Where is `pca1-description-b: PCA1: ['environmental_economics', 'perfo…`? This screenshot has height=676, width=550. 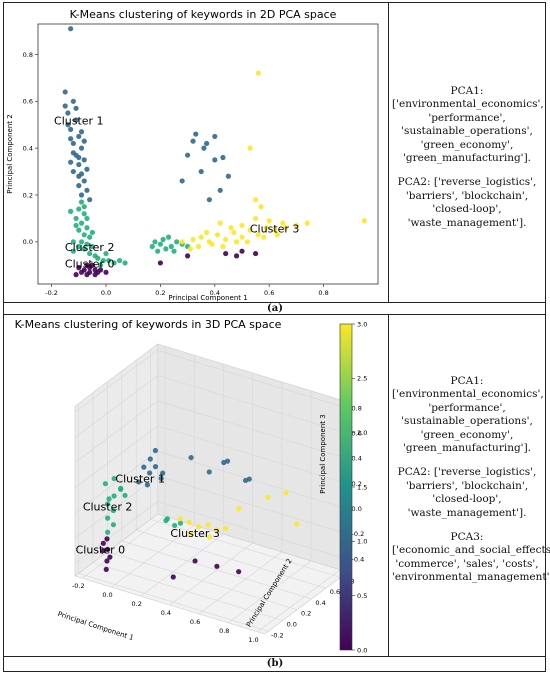 pca1-description-b: PCA1: ['environmental_economics', 'perfo… is located at coordinates (468, 415).